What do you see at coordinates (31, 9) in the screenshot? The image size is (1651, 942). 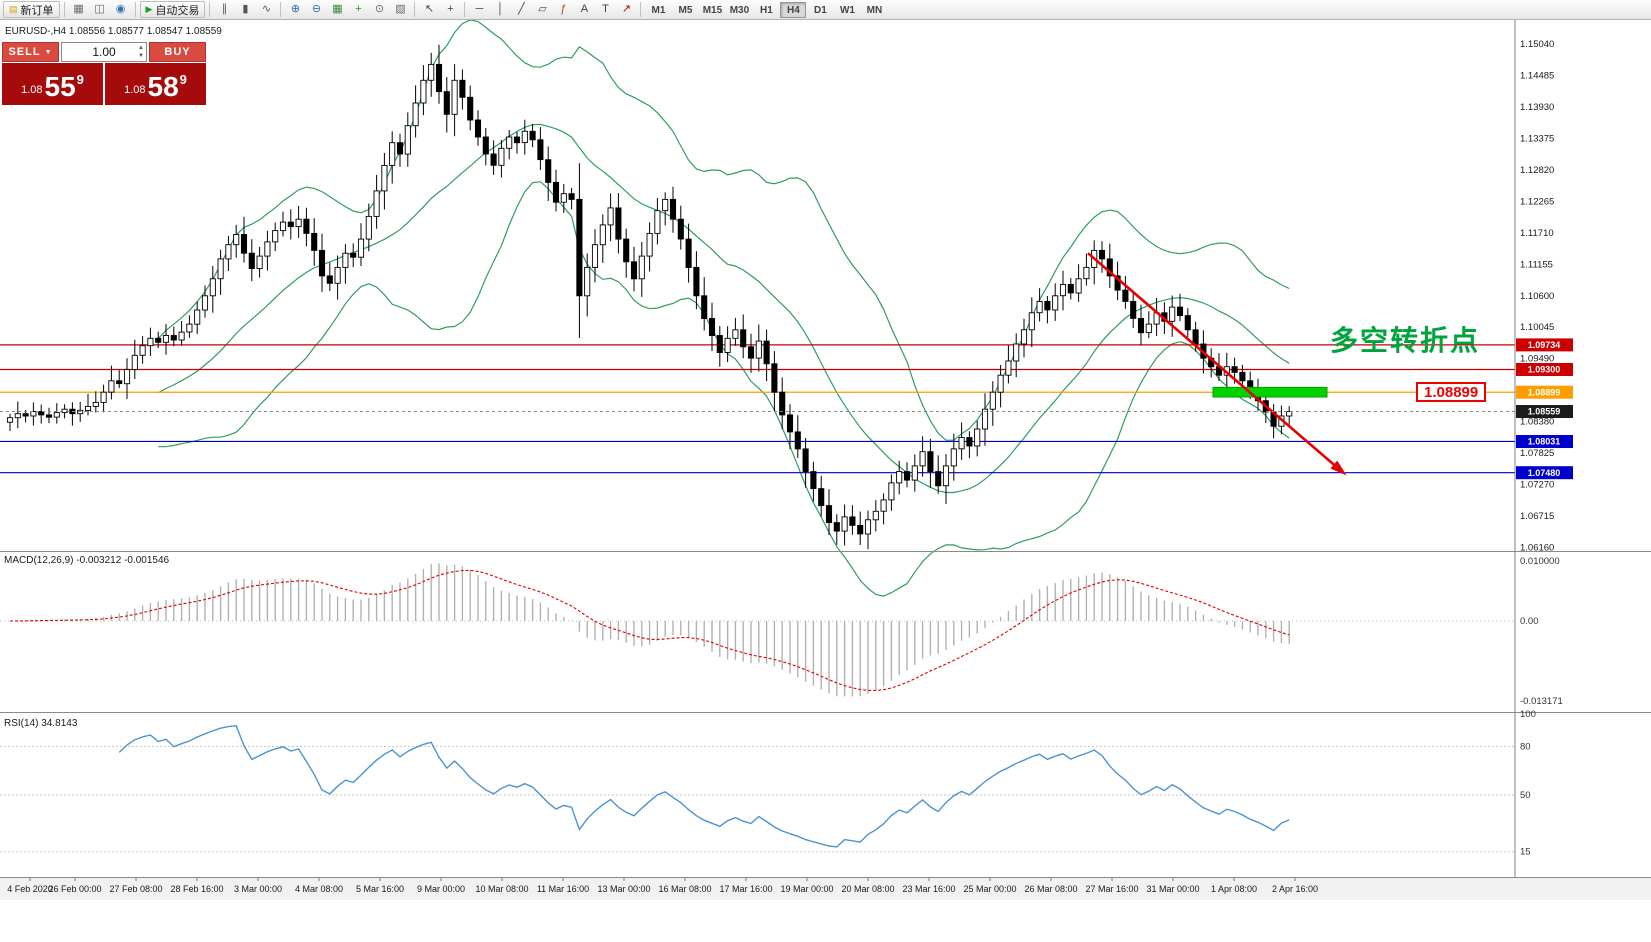 I see `new-order-button: ▤ 新订单` at bounding box center [31, 9].